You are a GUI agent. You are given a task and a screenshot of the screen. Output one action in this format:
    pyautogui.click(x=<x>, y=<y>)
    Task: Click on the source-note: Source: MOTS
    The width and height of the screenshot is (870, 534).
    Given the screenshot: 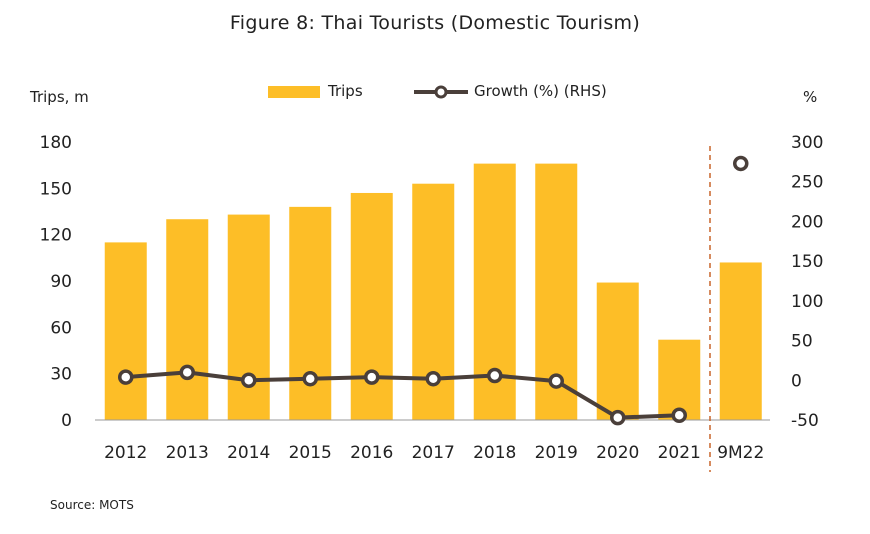 What is the action you would take?
    pyautogui.click(x=92, y=505)
    